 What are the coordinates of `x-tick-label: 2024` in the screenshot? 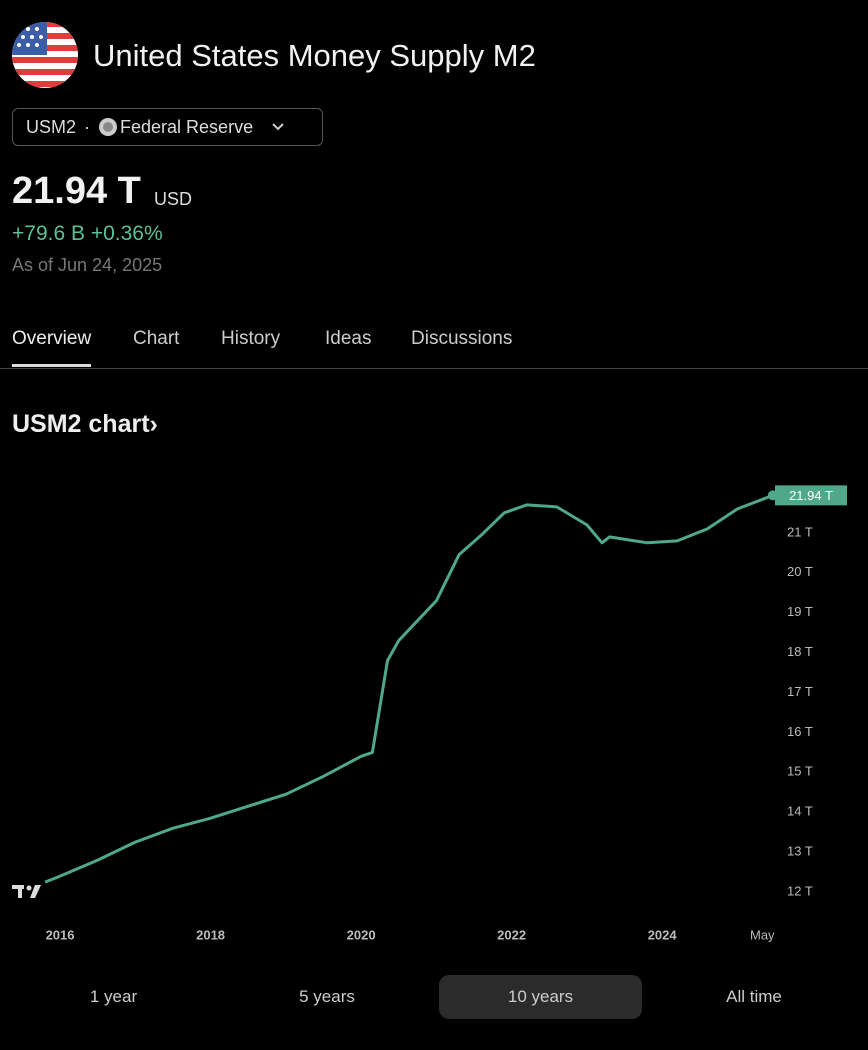 It's located at (663, 934).